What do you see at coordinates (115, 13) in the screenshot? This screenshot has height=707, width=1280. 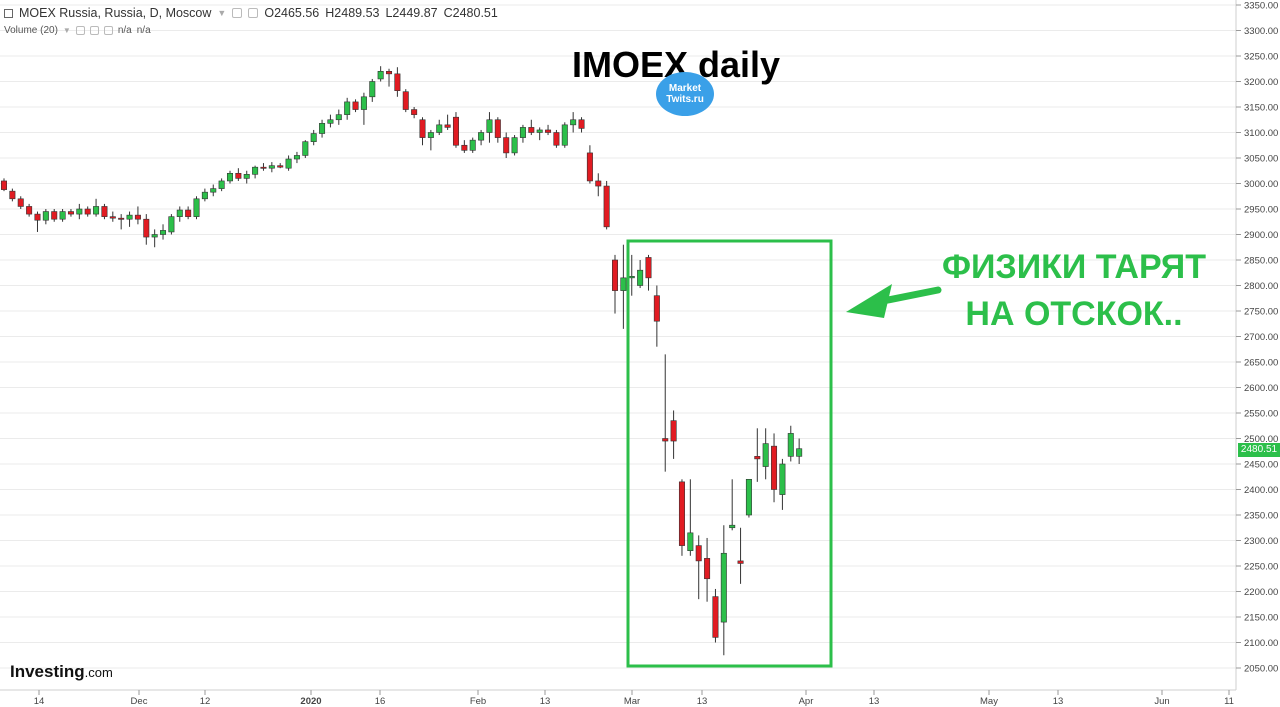 I see `symbol-label: MOEX Russia, Russia, D, Moscow` at bounding box center [115, 13].